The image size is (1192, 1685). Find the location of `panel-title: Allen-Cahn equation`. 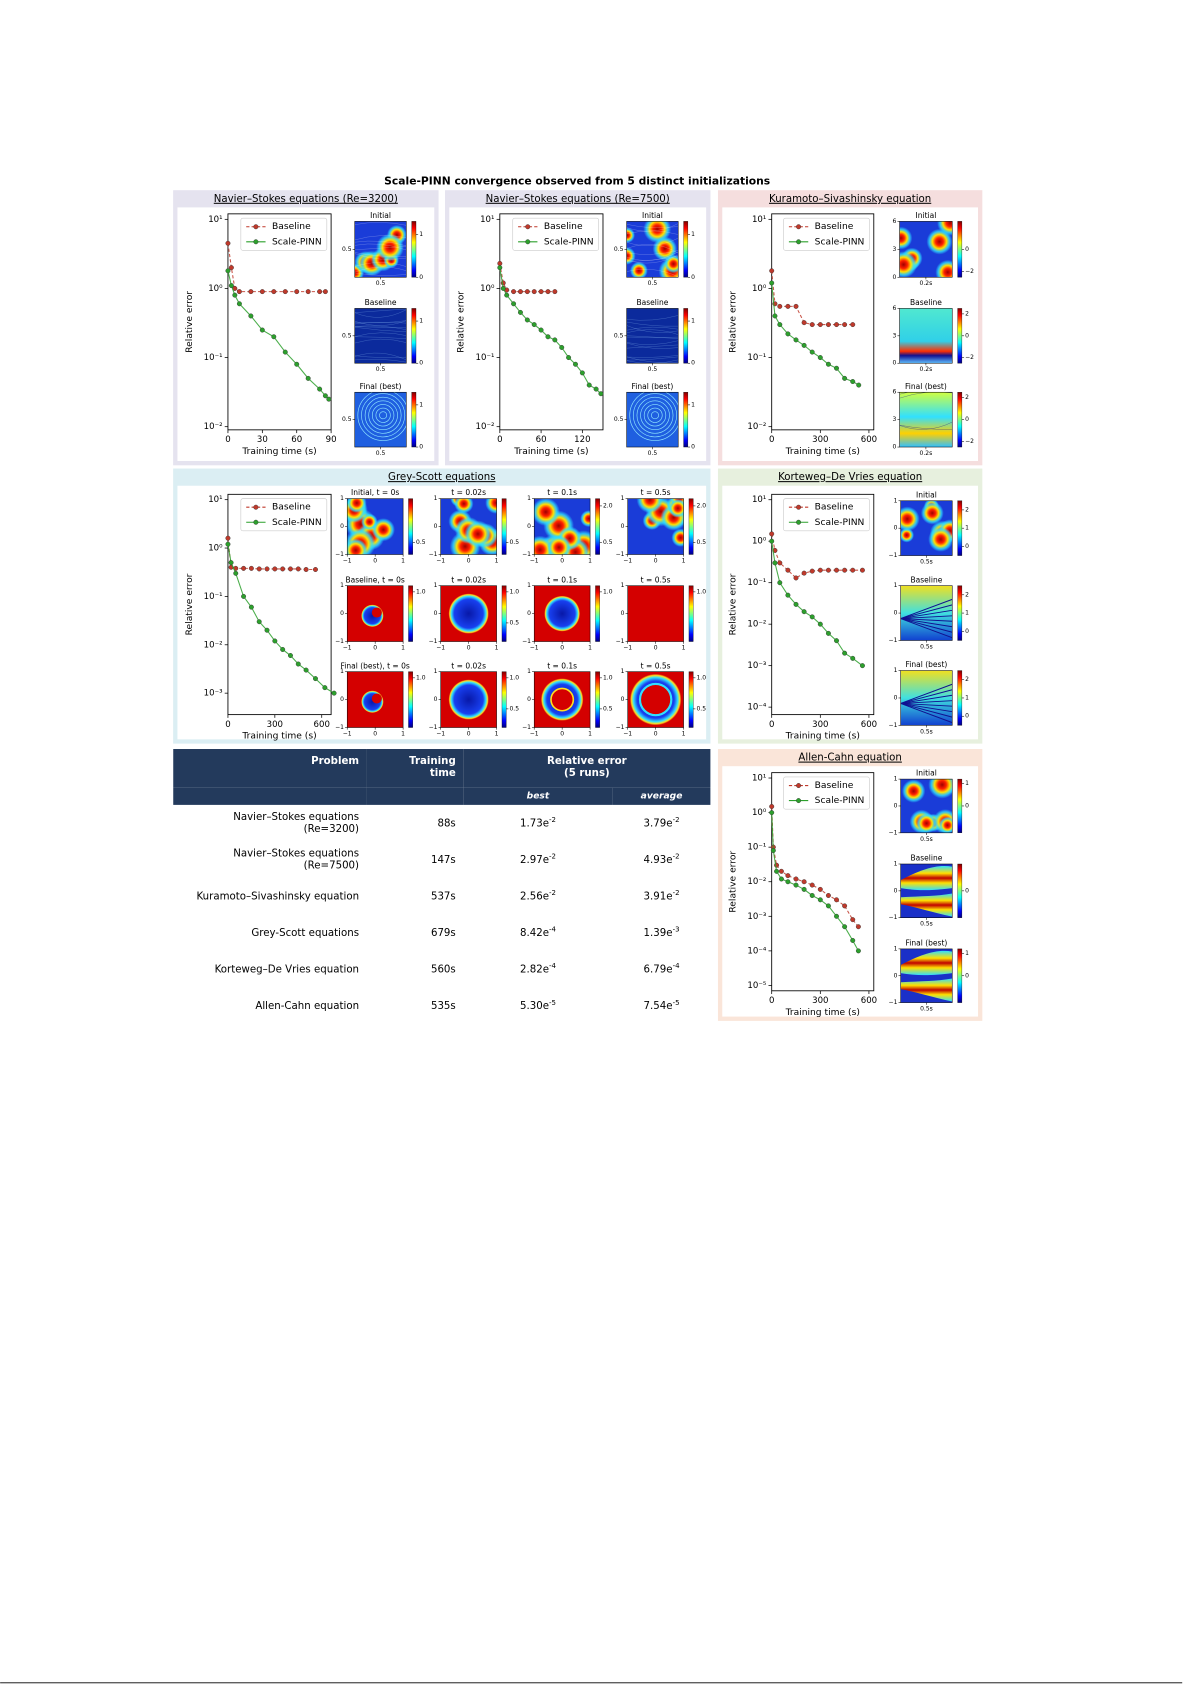

panel-title: Allen-Cahn equation is located at coordinates (850, 758).